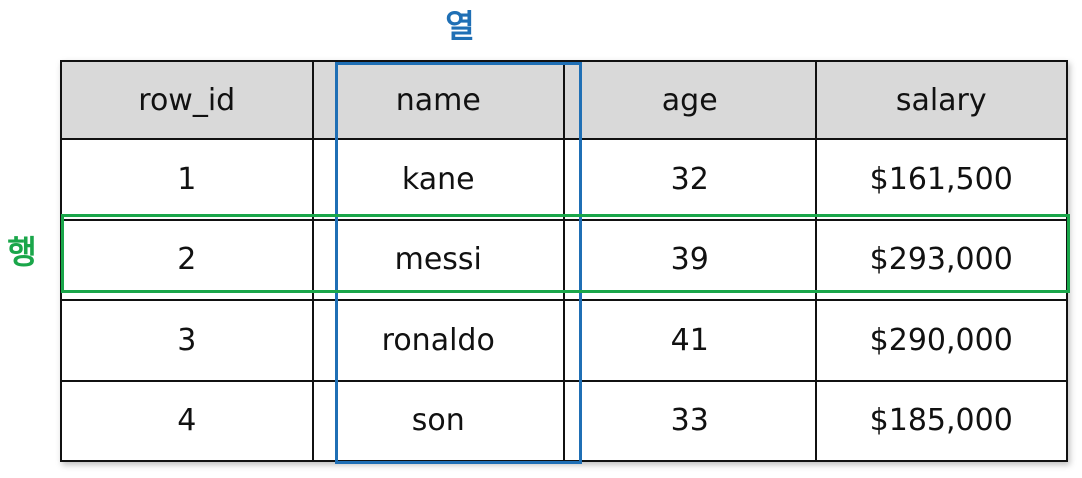  Describe the element at coordinates (941, 259) in the screenshot. I see `cell-salary: $293,000` at that location.